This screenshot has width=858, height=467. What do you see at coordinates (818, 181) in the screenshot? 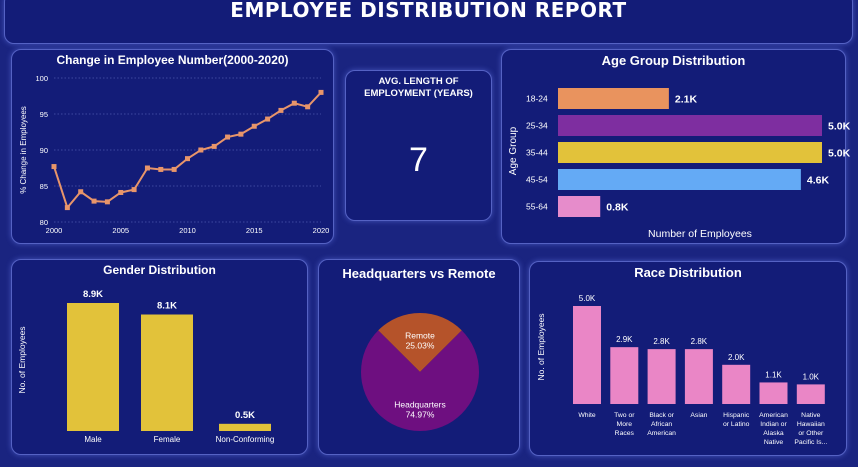
I see `data-label: 4.6K` at bounding box center [818, 181].